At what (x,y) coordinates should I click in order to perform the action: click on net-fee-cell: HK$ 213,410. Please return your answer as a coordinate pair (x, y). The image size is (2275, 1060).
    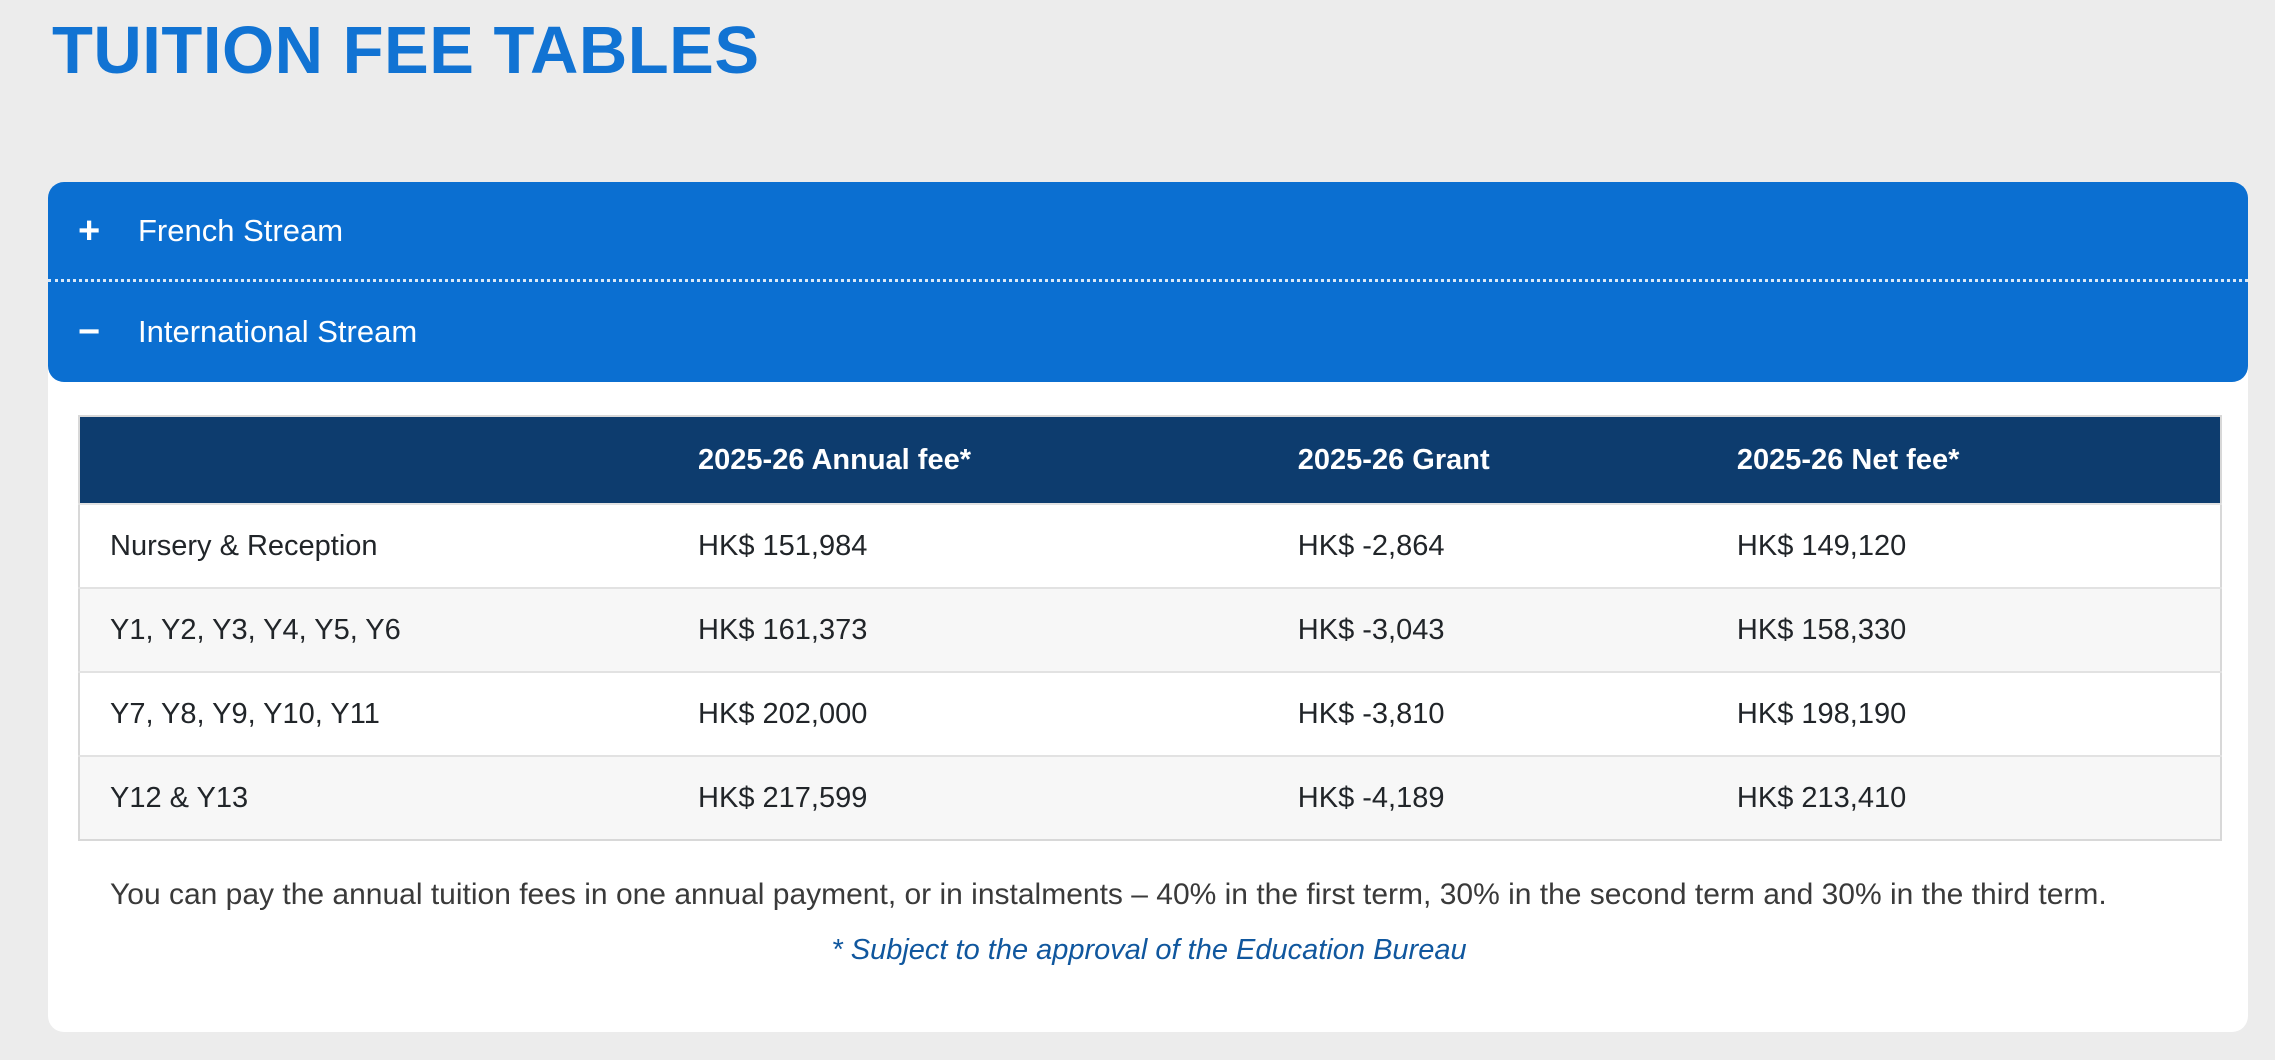
    Looking at the image, I should click on (1963, 797).